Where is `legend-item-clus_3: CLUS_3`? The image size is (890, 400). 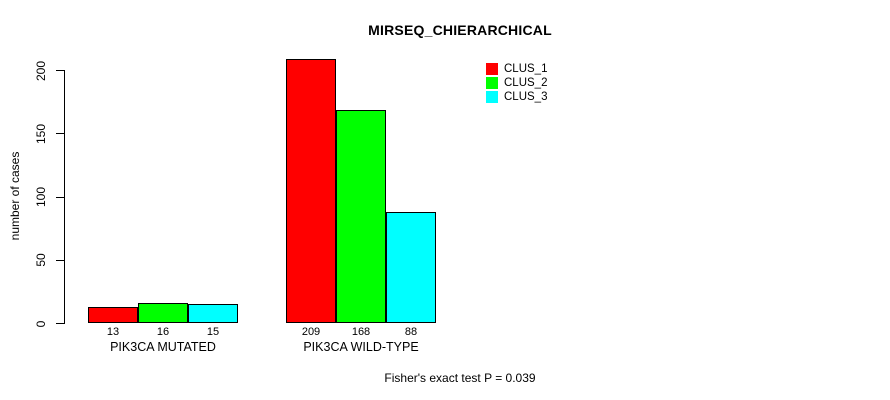 legend-item-clus_3: CLUS_3 is located at coordinates (516, 97).